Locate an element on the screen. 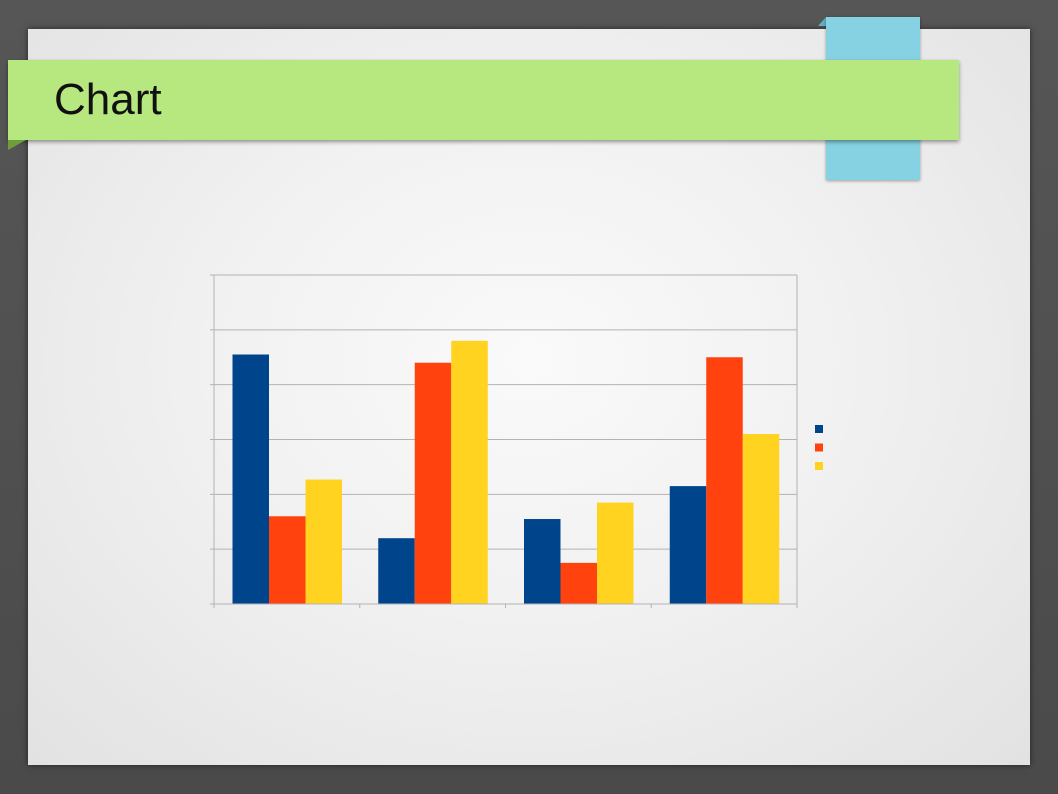 This screenshot has height=794, width=1058. accent-tab-fold is located at coordinates (822, 21).